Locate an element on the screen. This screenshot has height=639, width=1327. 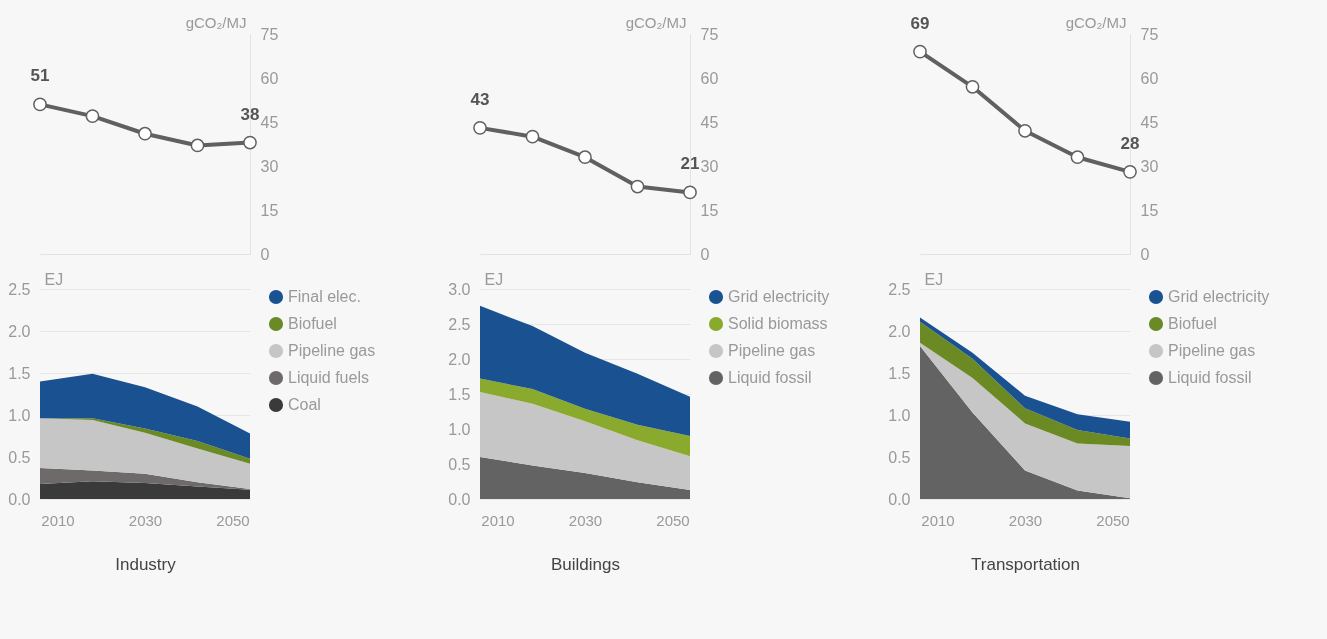
data-label: 43 is located at coordinates (480, 99).